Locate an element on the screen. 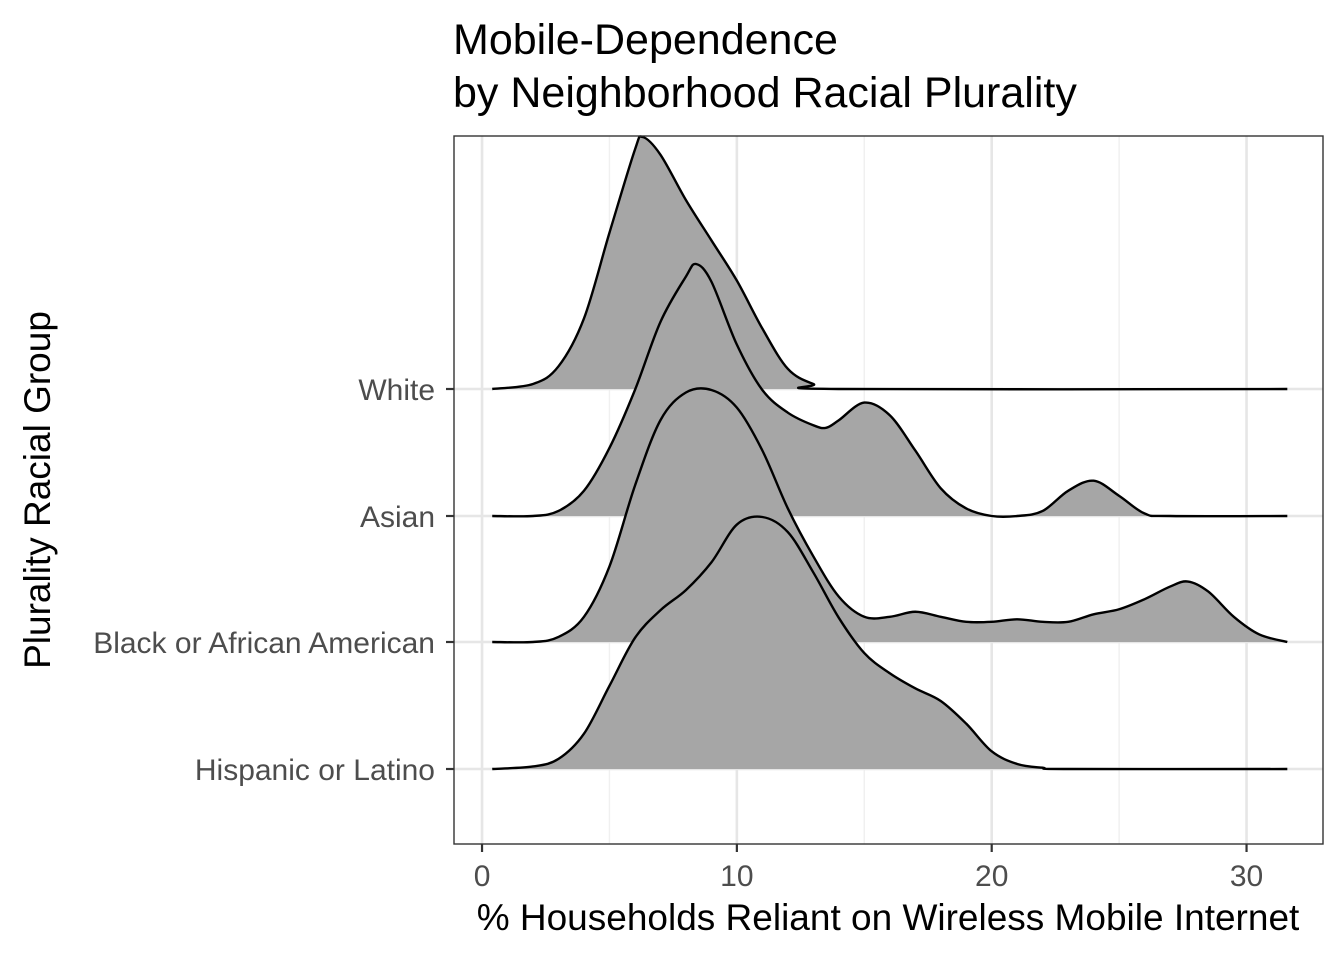 This screenshot has width=1344, height=960. y-tick-label: White is located at coordinates (396, 390).